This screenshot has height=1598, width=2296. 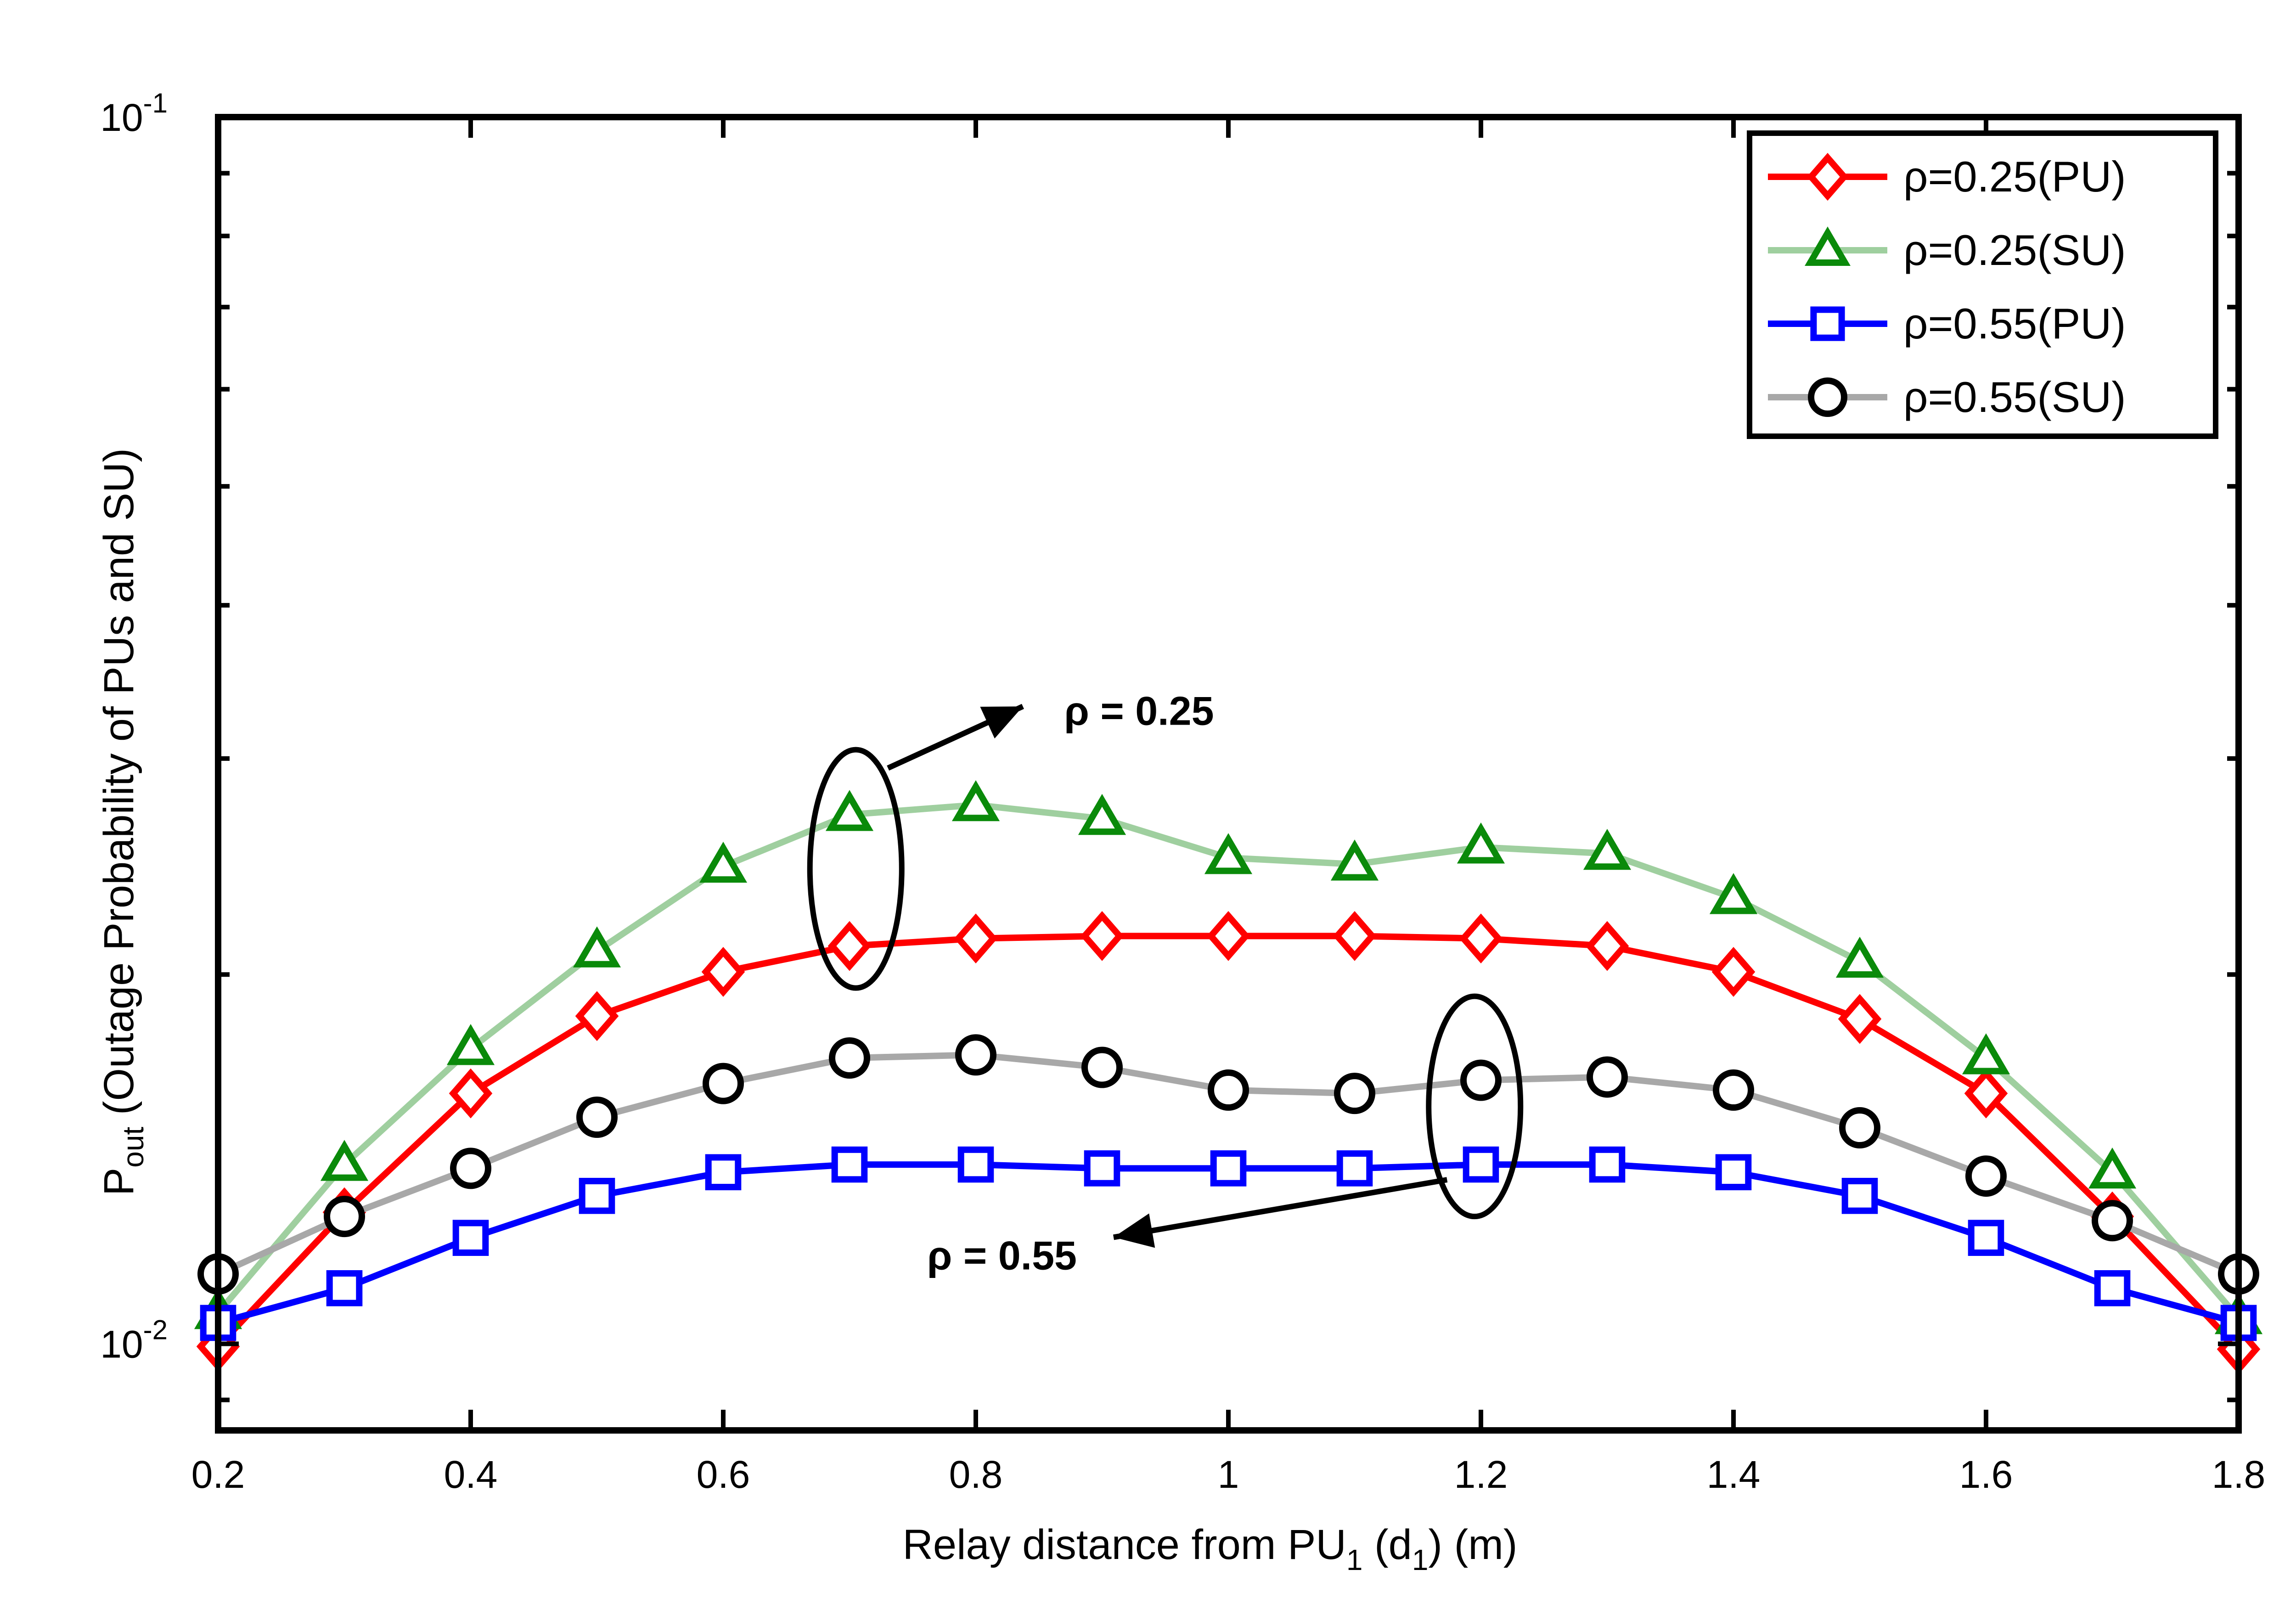 I want to click on x-tick-label-5: 1, so click(x=1228, y=1475).